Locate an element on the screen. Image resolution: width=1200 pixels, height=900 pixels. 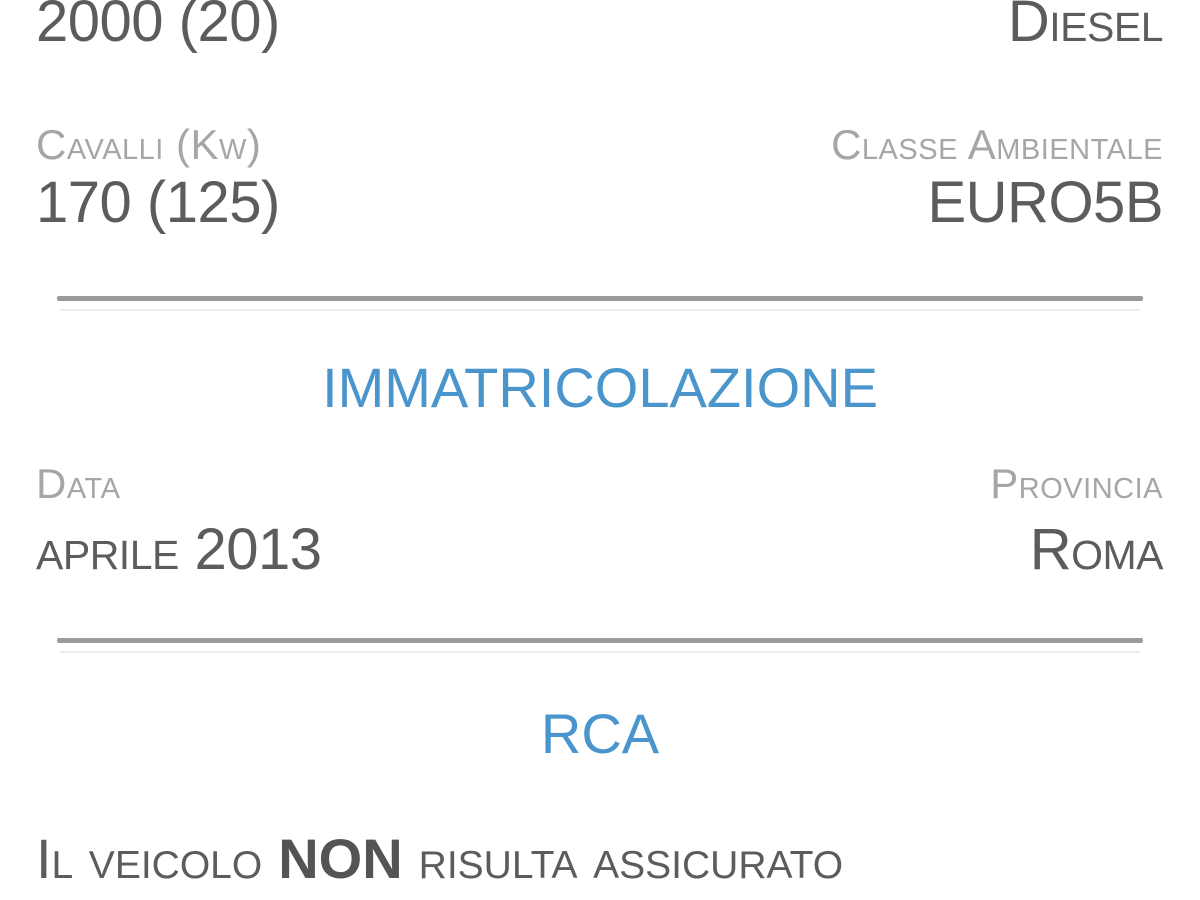
insurance-status-suffix: risulta assicurato is located at coordinates (631, 858).